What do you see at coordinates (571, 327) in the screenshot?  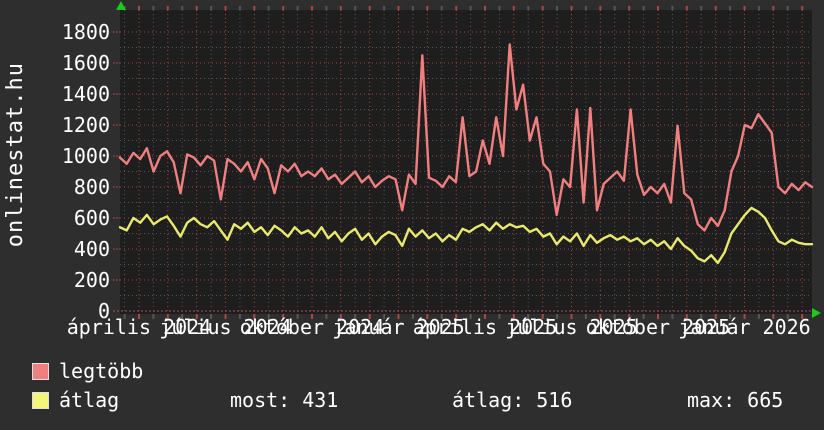 I see `x-tick-label: július 2025` at bounding box center [571, 327].